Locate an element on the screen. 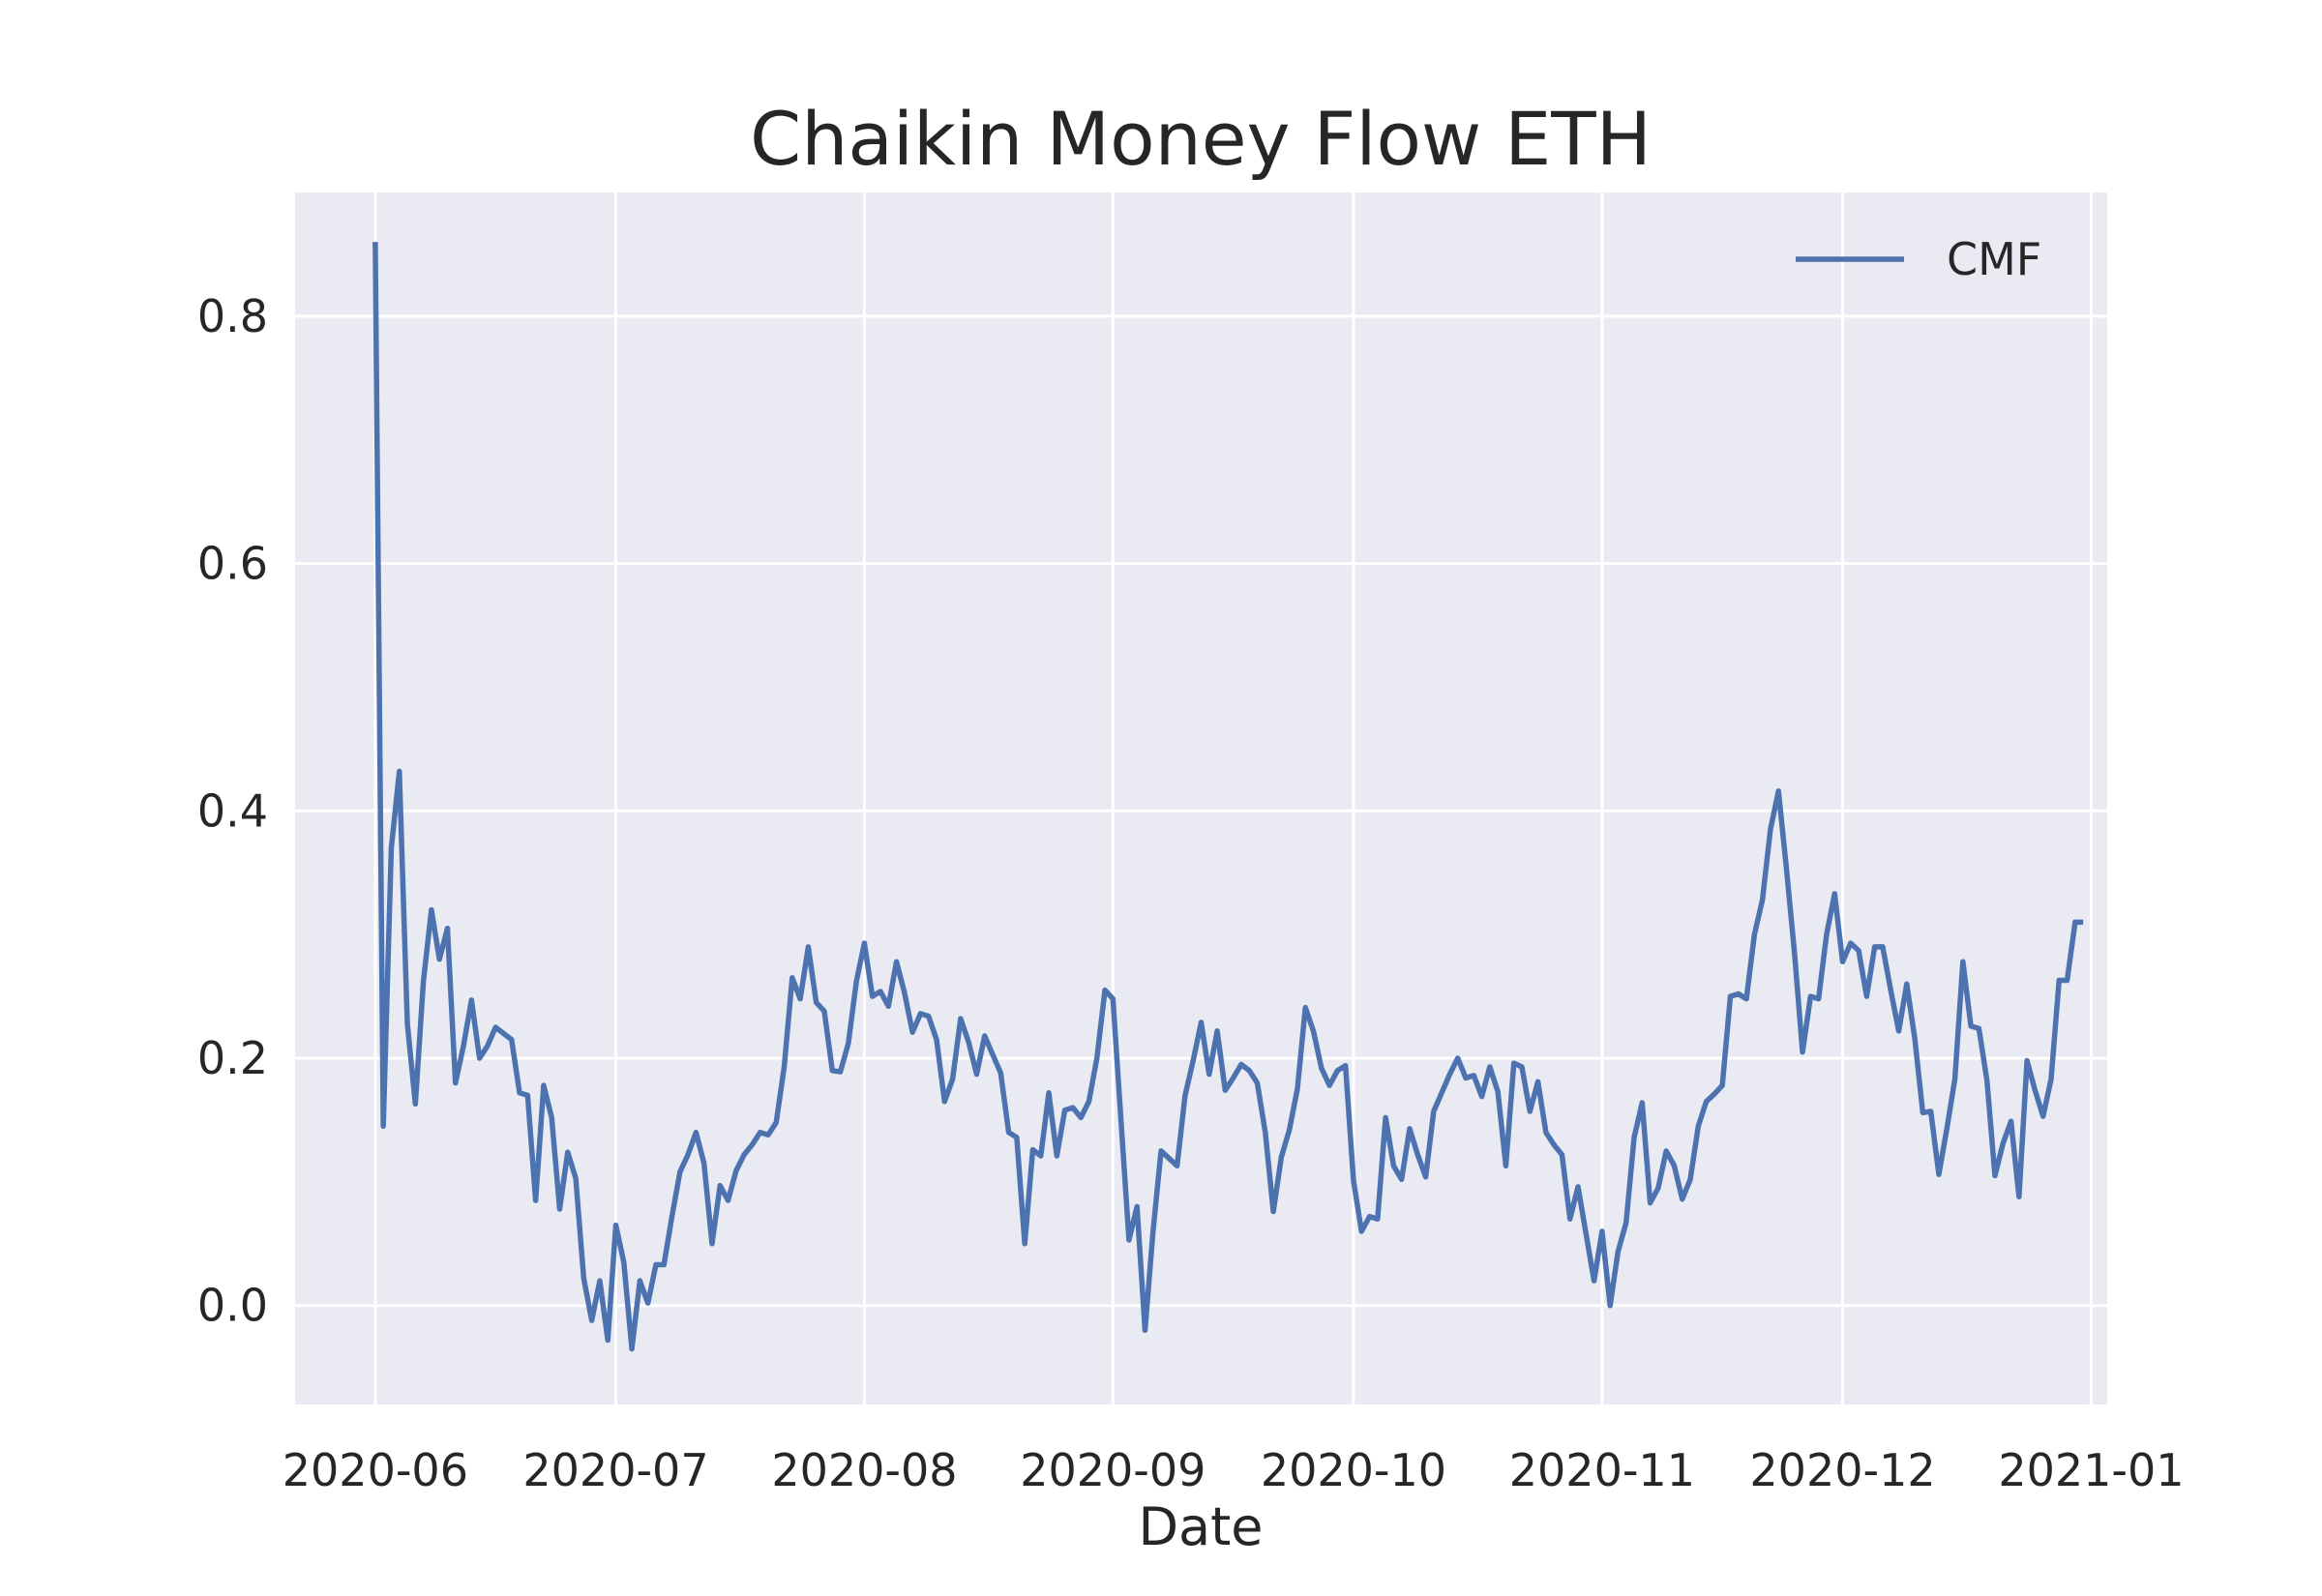 The image size is (2322, 1596). x-tick-label: 2021-01 is located at coordinates (2091, 1470).